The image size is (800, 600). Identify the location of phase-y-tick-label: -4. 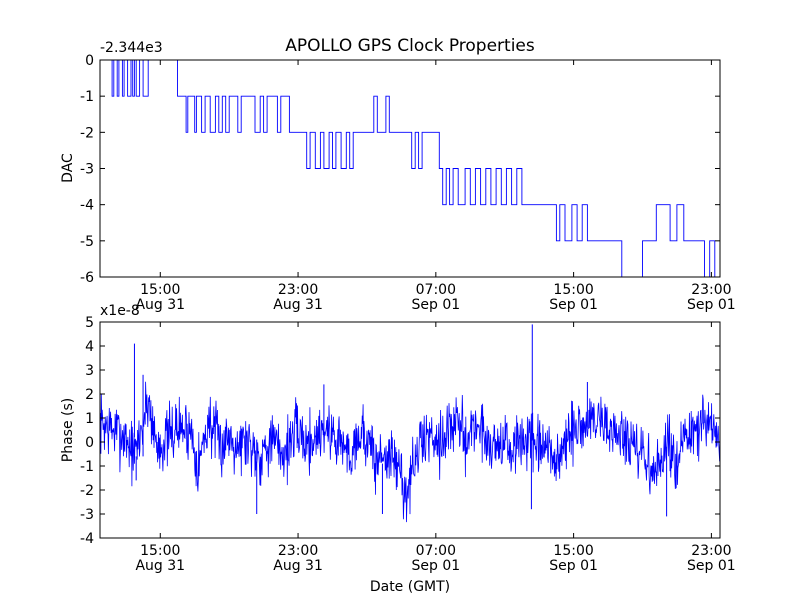
(87, 539).